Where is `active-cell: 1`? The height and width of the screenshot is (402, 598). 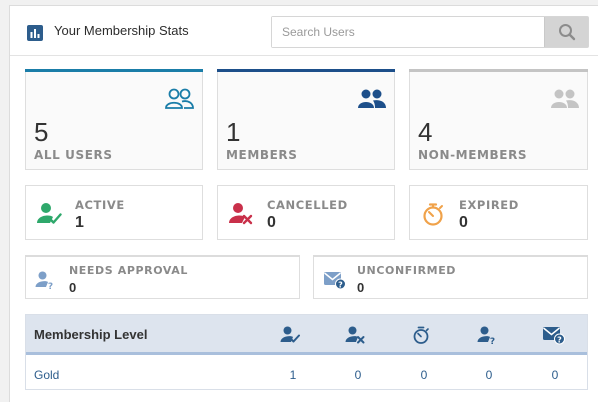 active-cell: 1 is located at coordinates (293, 375).